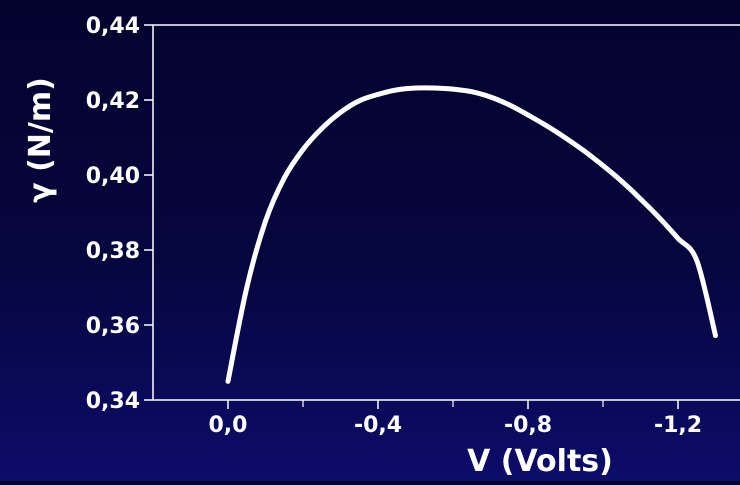  I want to click on x-tick-label: 0,0, so click(228, 425).